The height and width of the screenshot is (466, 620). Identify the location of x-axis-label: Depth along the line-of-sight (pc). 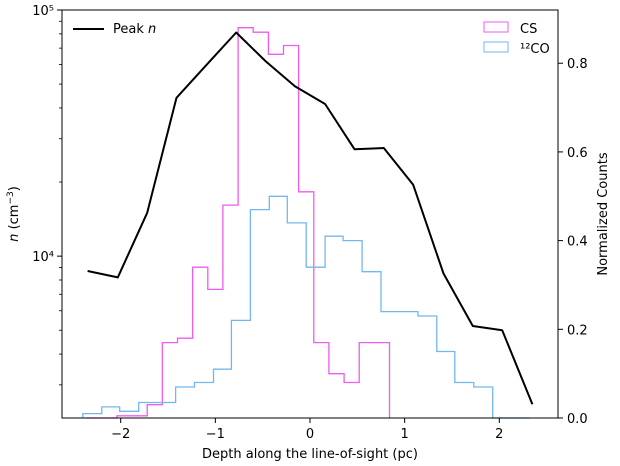
(310, 454).